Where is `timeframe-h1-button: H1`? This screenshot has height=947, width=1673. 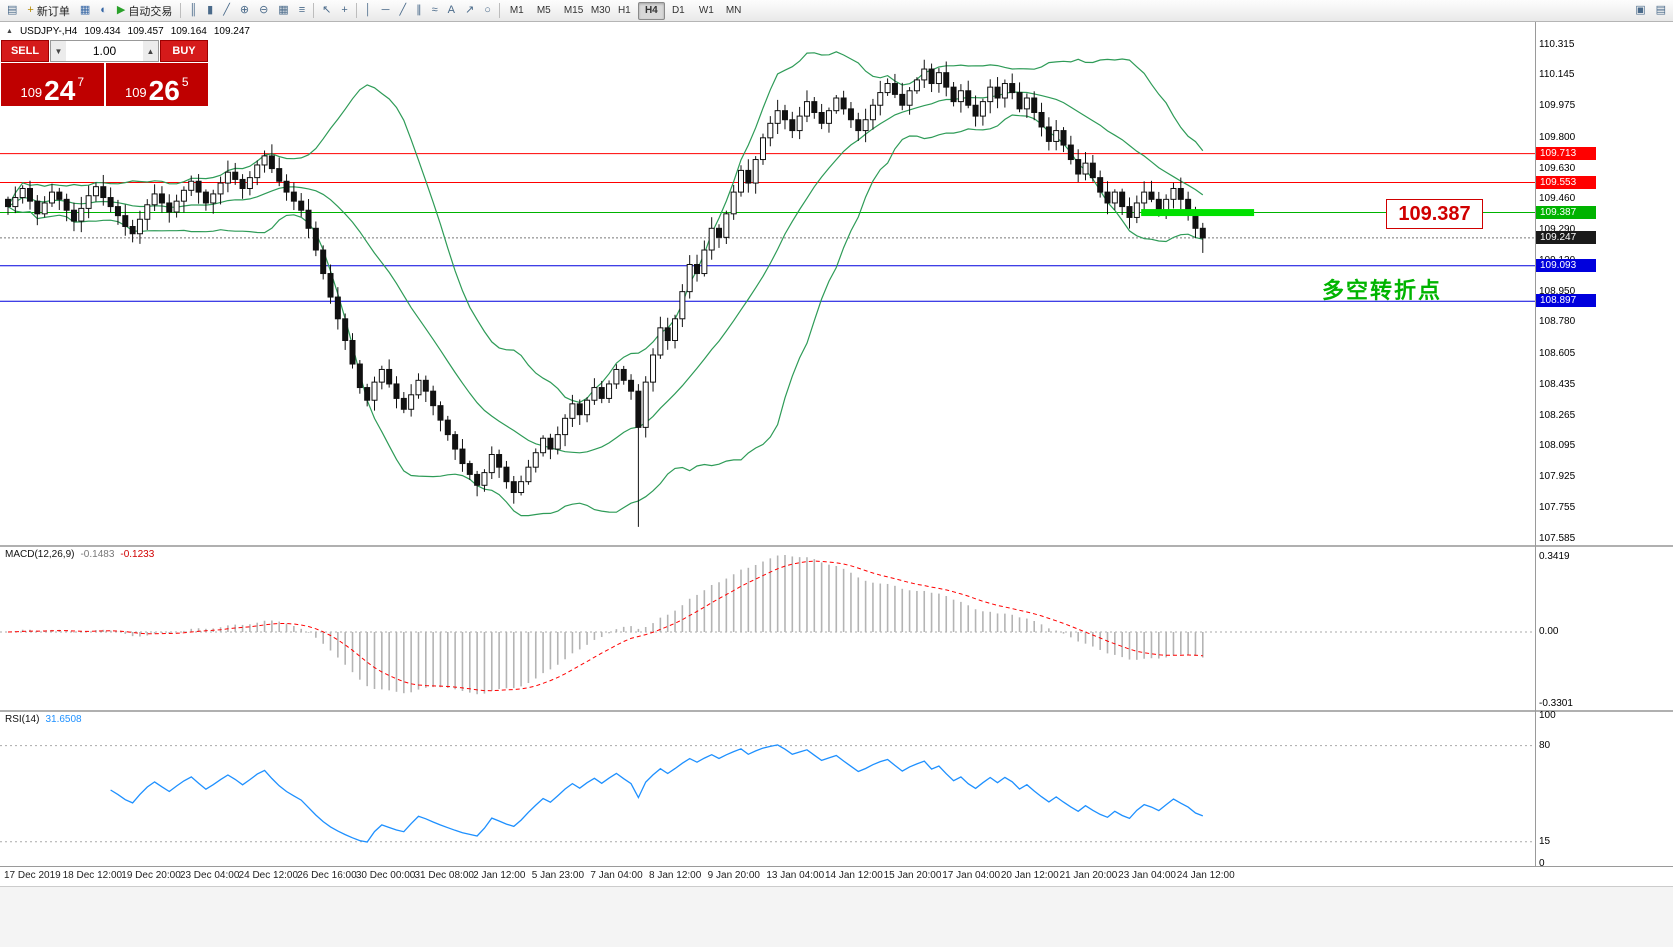
timeframe-h1-button: H1 is located at coordinates (624, 11).